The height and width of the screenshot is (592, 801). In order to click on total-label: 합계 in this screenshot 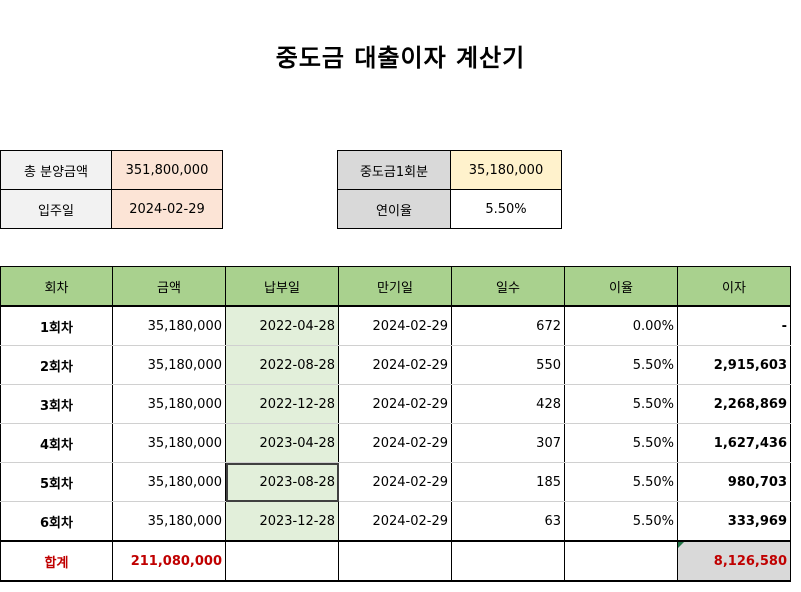, I will do `click(56, 561)`.